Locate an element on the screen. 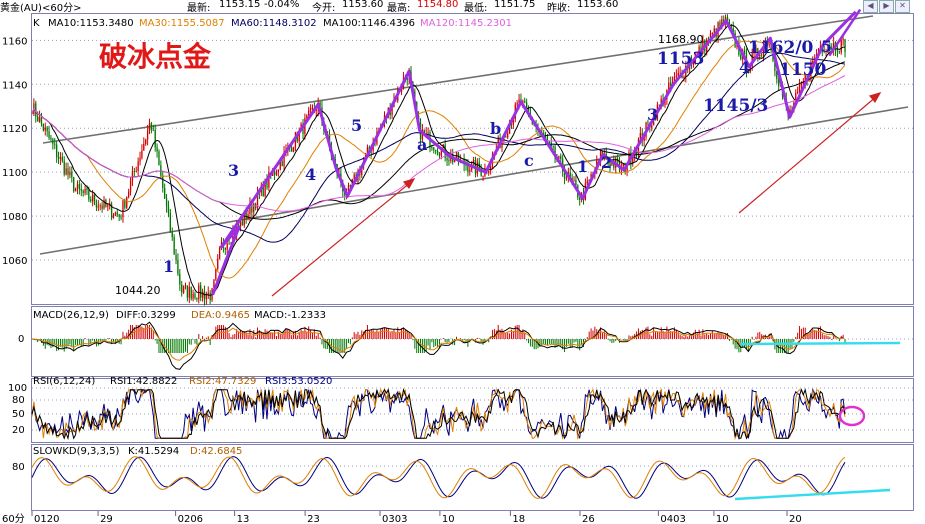  ma120-legend: MA120:1145.2301 is located at coordinates (466, 23).